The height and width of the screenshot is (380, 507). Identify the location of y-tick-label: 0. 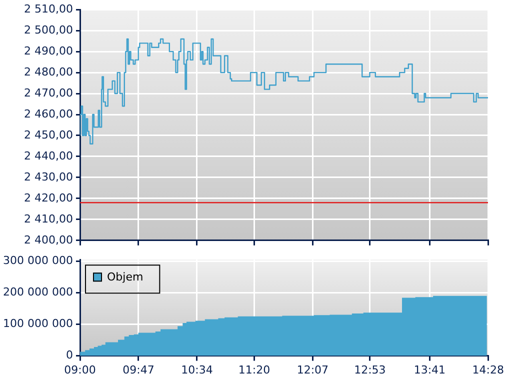
(69, 355).